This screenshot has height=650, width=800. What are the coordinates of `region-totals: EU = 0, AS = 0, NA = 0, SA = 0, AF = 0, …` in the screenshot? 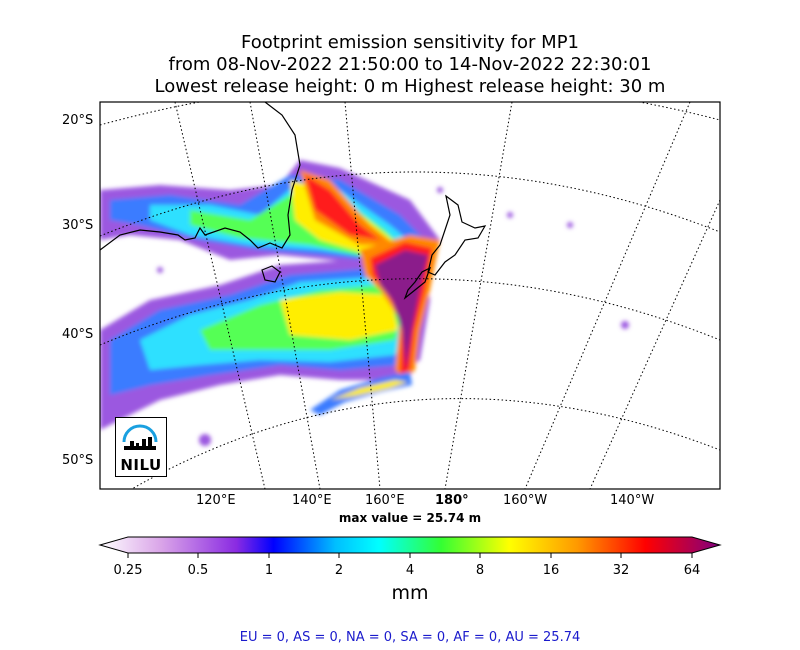 It's located at (410, 637).